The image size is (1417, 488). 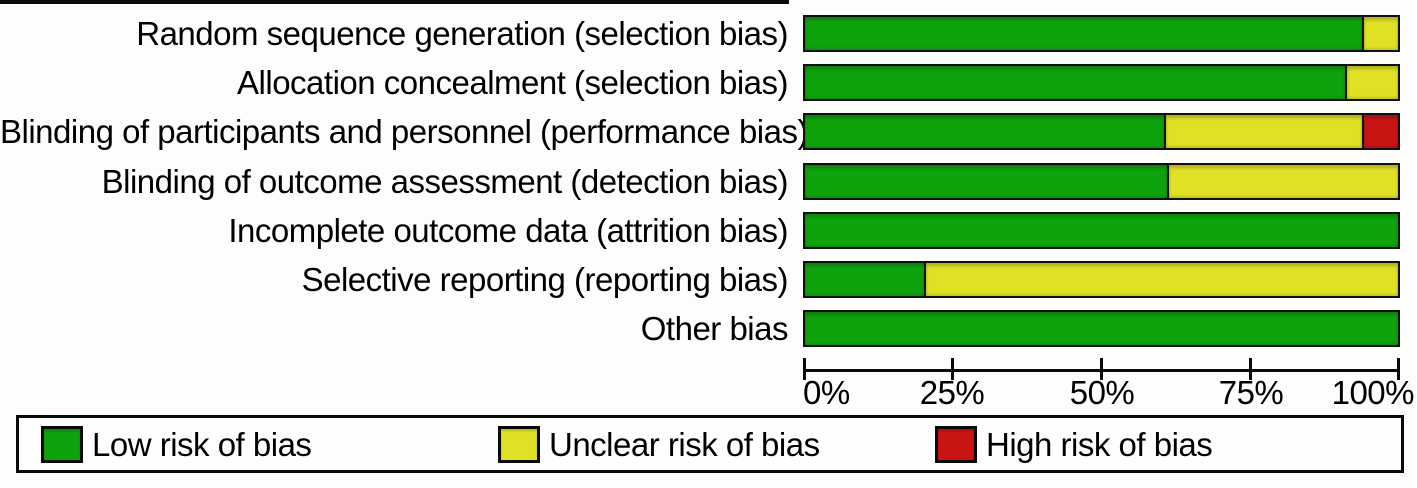 I want to click on legend-item-high: High risk of bias, so click(x=1074, y=444).